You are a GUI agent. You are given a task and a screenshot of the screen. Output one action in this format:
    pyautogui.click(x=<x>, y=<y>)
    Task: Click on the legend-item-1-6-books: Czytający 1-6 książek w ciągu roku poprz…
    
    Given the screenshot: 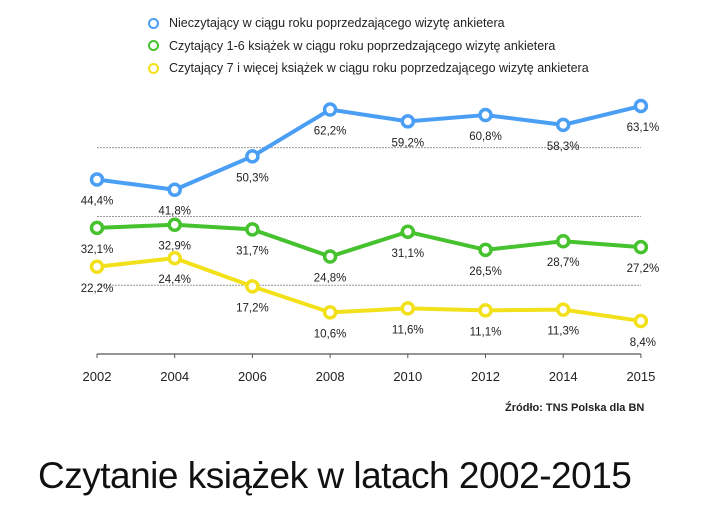 What is the action you would take?
    pyautogui.click(x=368, y=46)
    